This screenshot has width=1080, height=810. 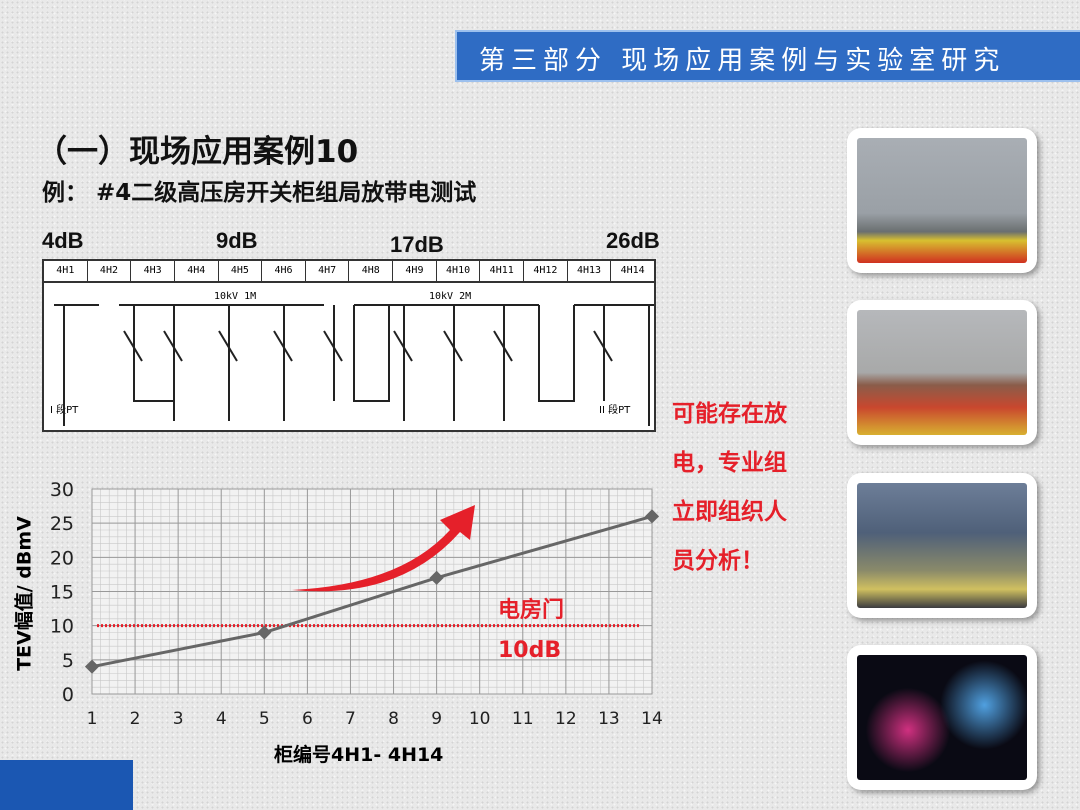 What do you see at coordinates (62, 490) in the screenshot?
I see `y-tick-label: 30` at bounding box center [62, 490].